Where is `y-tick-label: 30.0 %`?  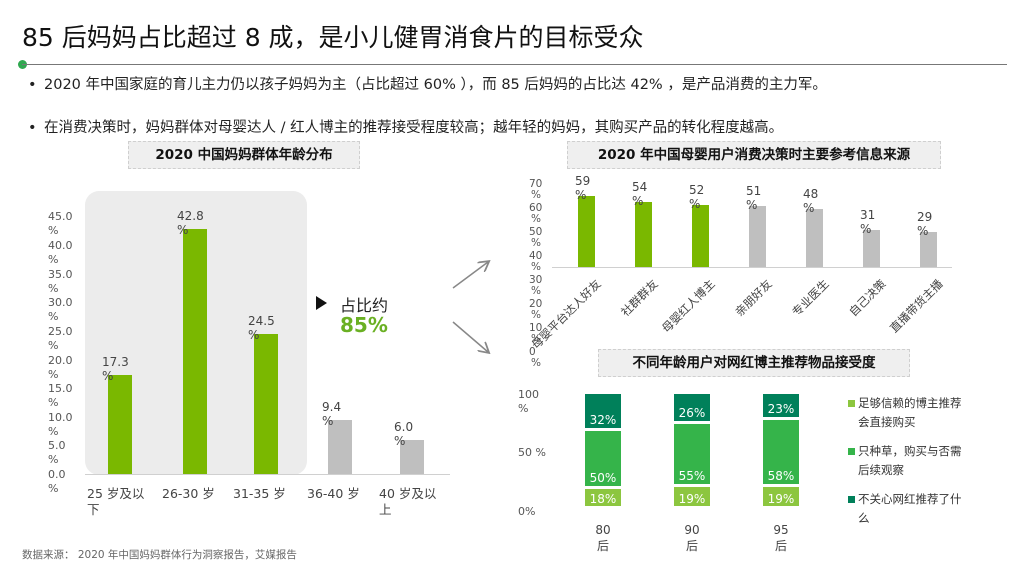 y-tick-label: 30.0 % is located at coordinates (60, 310).